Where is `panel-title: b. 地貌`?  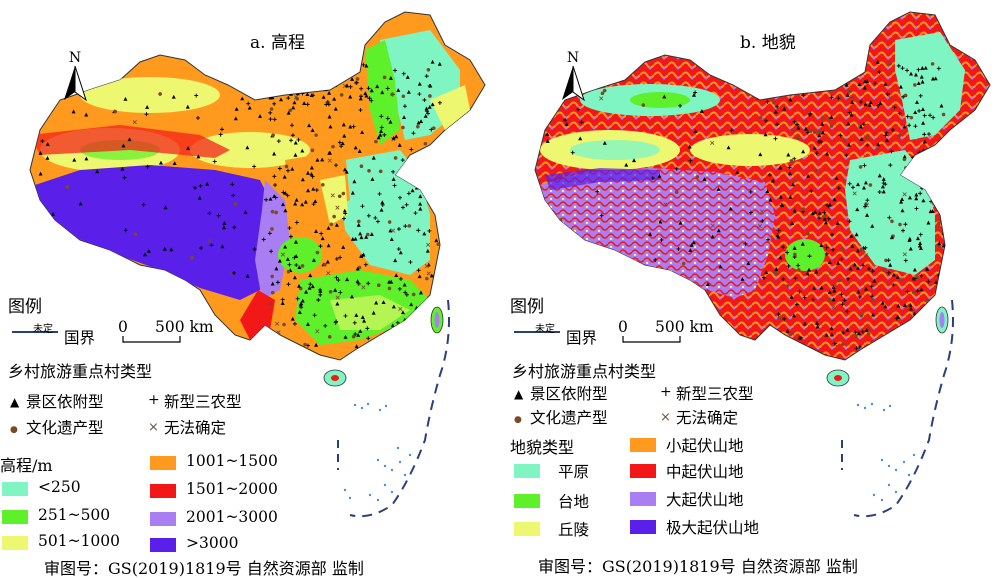 panel-title: b. 地貌 is located at coordinates (768, 43).